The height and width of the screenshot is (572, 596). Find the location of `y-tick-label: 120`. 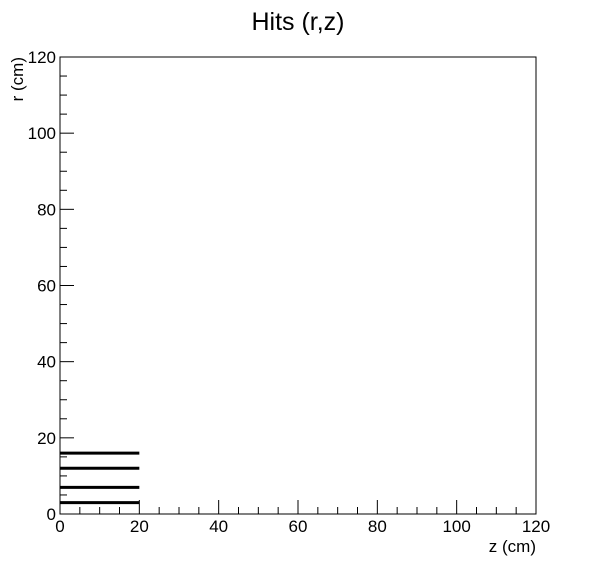

y-tick-label: 120 is located at coordinates (42, 57).